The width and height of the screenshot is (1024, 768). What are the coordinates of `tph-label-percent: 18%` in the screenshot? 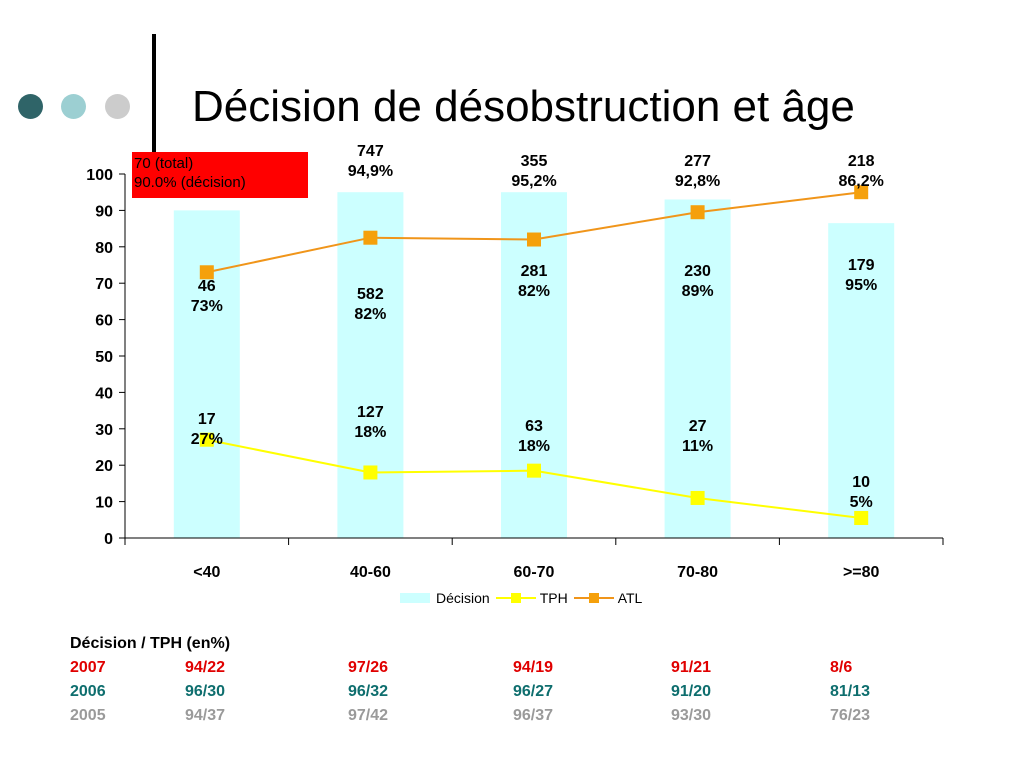 It's located at (370, 432).